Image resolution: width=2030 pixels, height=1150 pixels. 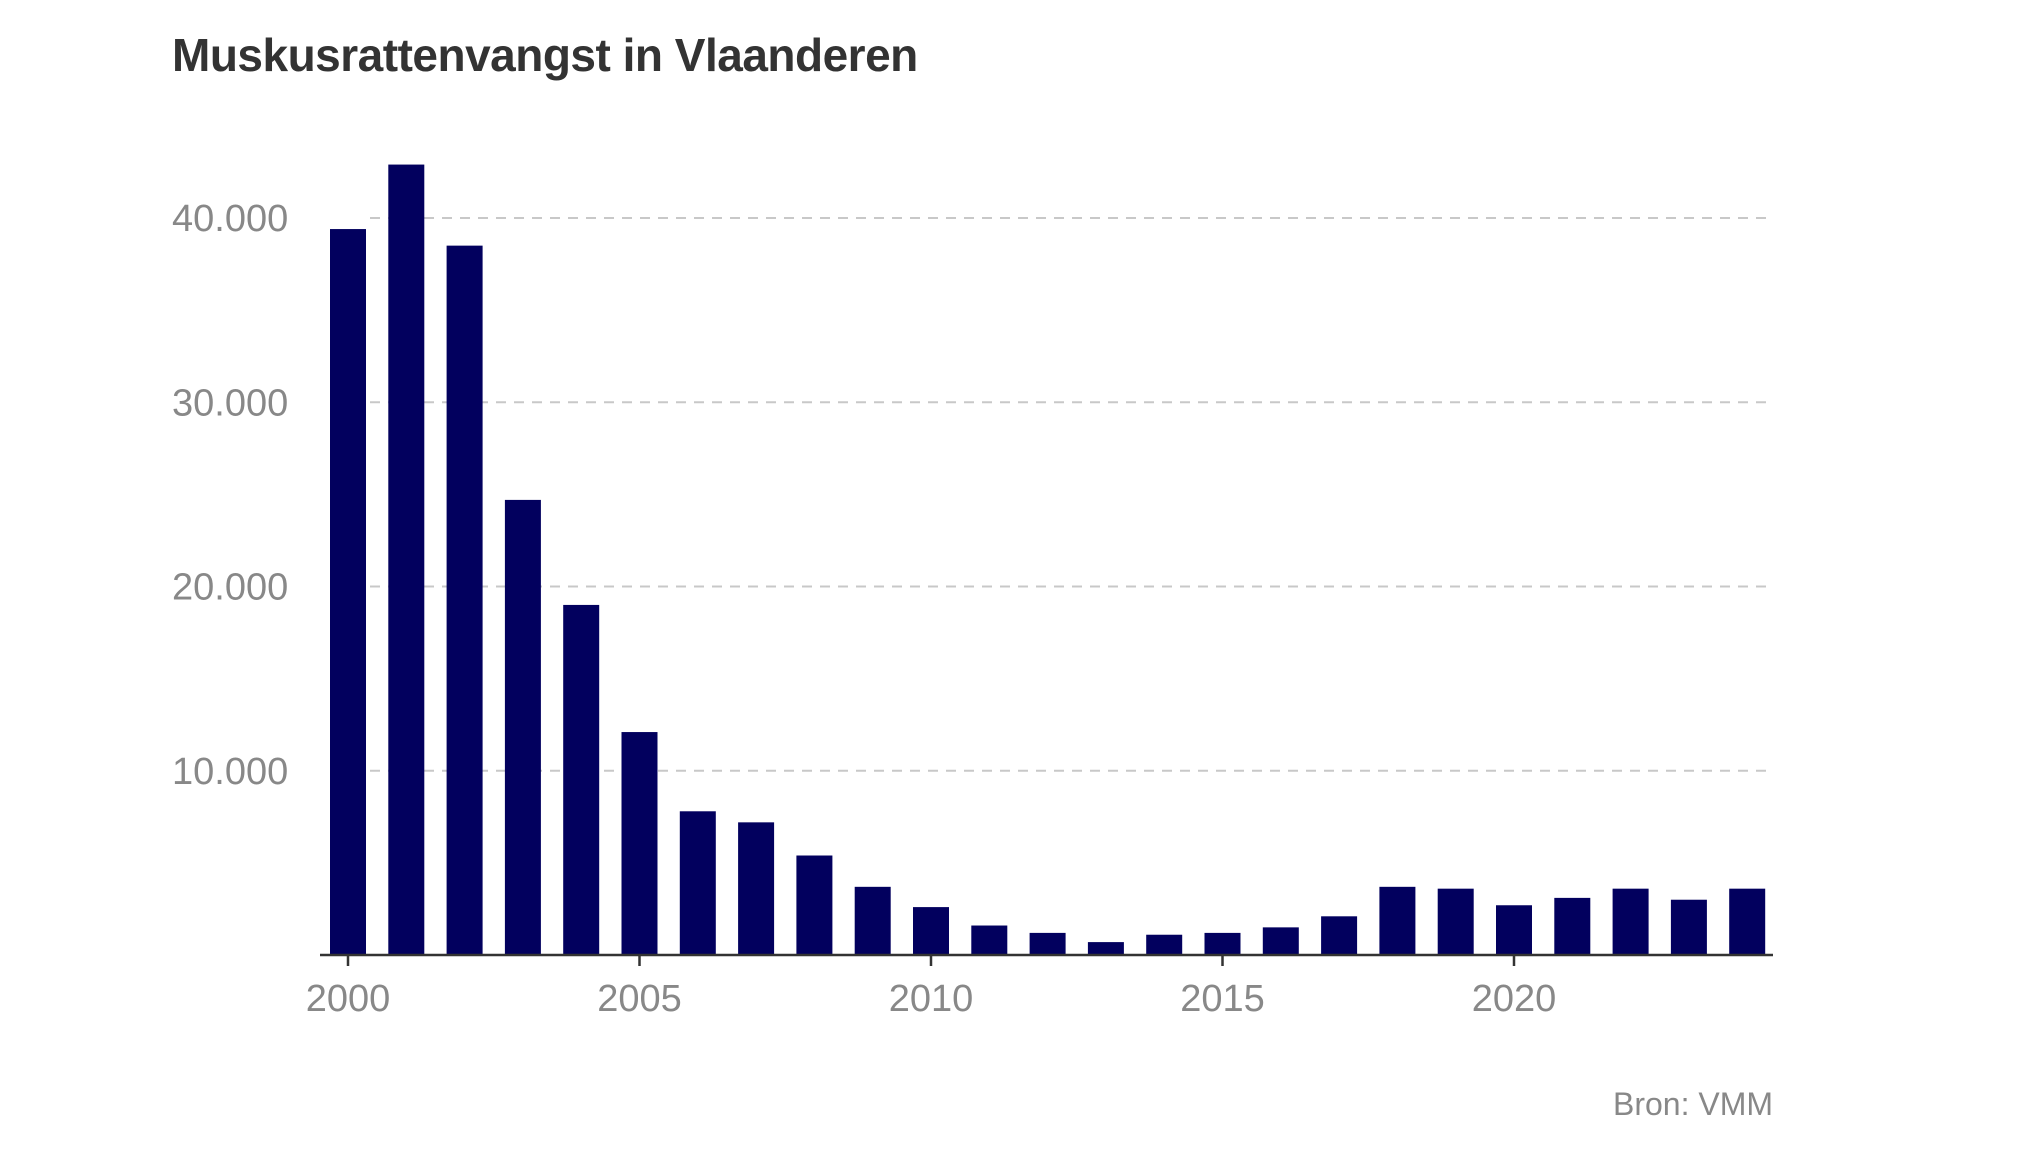 I want to click on bar-2019, so click(x=1455, y=921).